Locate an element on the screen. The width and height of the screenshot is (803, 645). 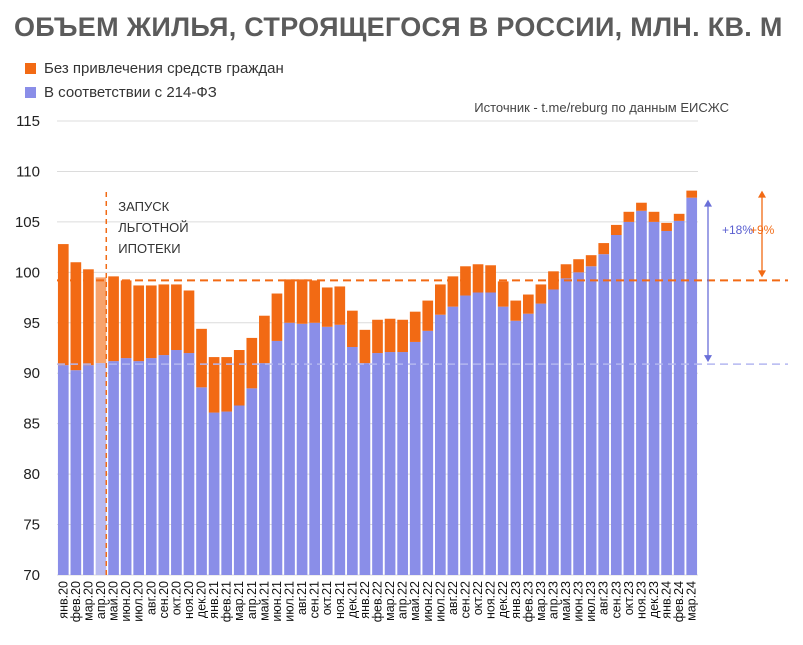
x-tick-label: июн.22 is located at coordinates (428, 601).